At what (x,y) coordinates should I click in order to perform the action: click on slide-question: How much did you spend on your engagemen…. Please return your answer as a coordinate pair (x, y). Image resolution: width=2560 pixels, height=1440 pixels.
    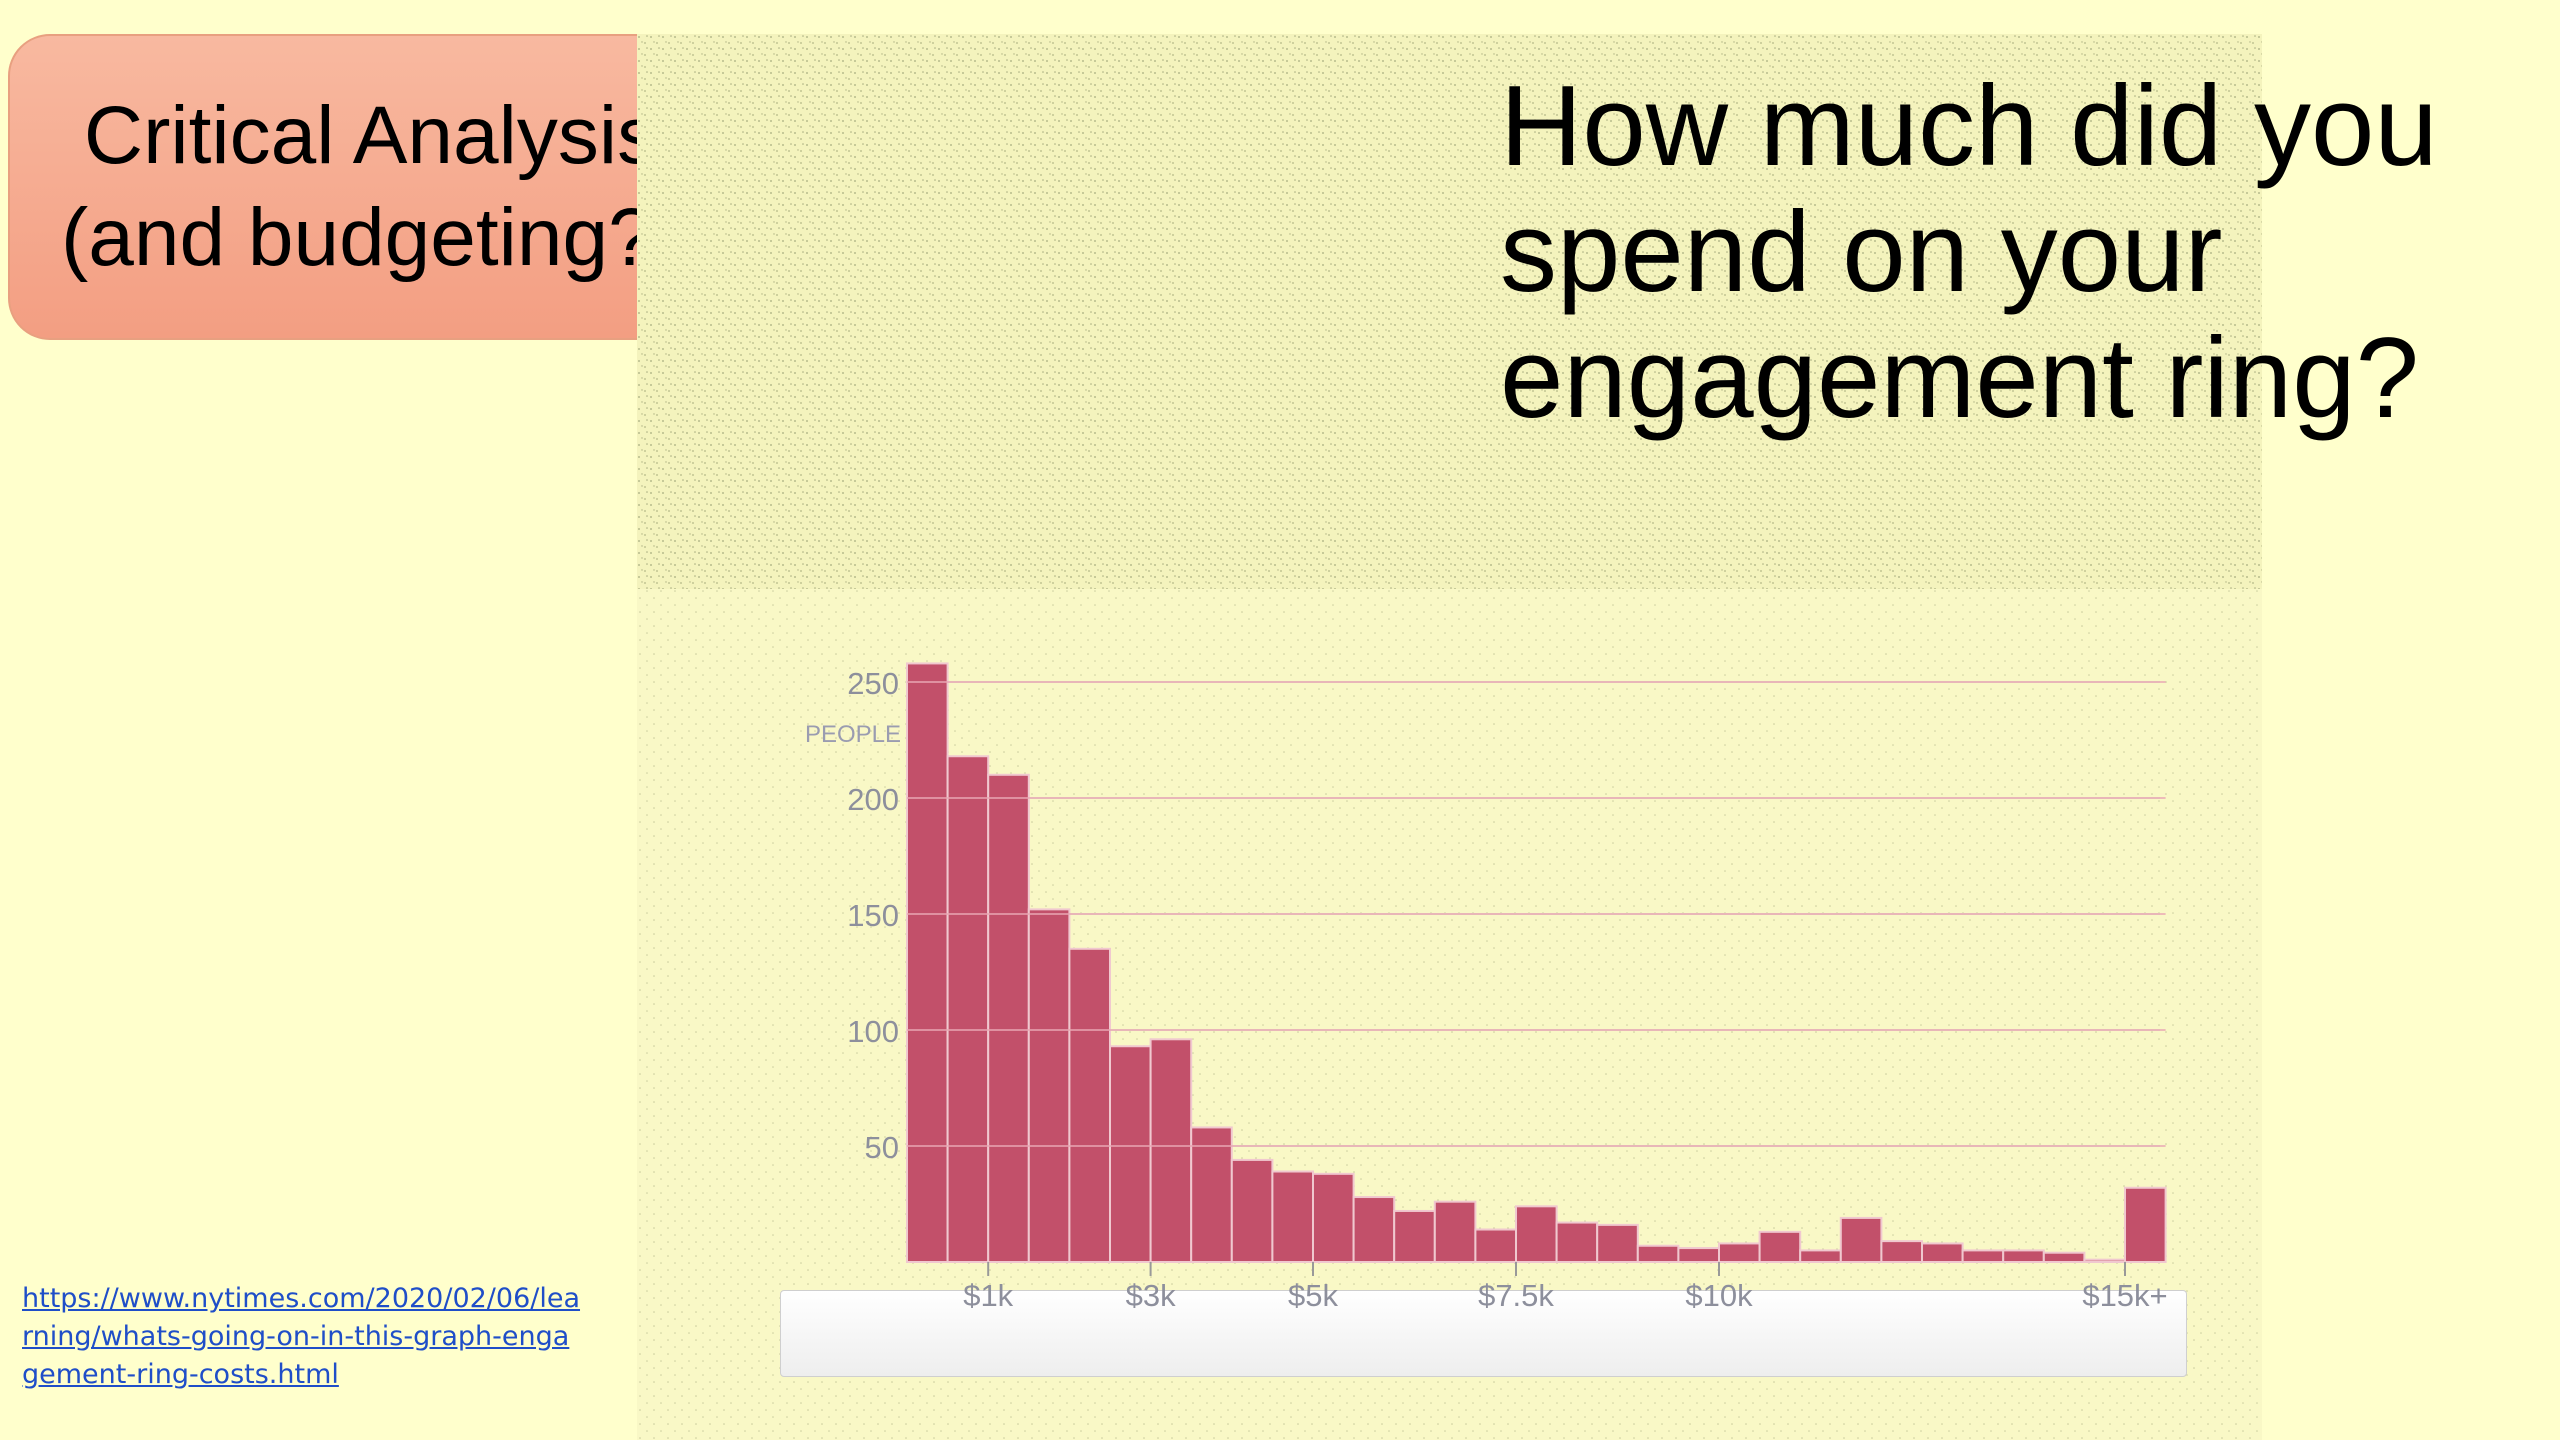
    Looking at the image, I should click on (2020, 253).